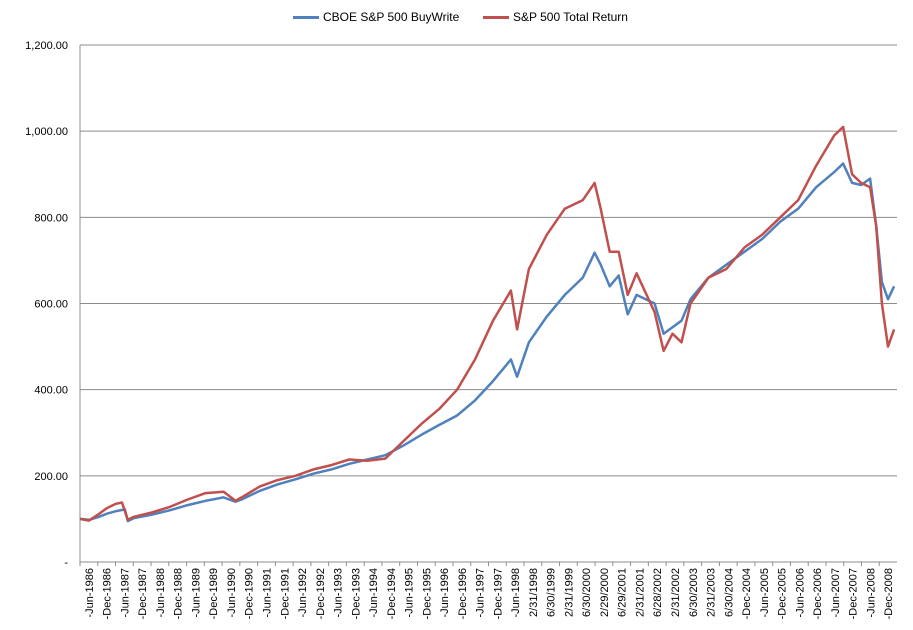 This screenshot has height=630, width=913. I want to click on y-tick-label: 800.00, so click(51, 218).